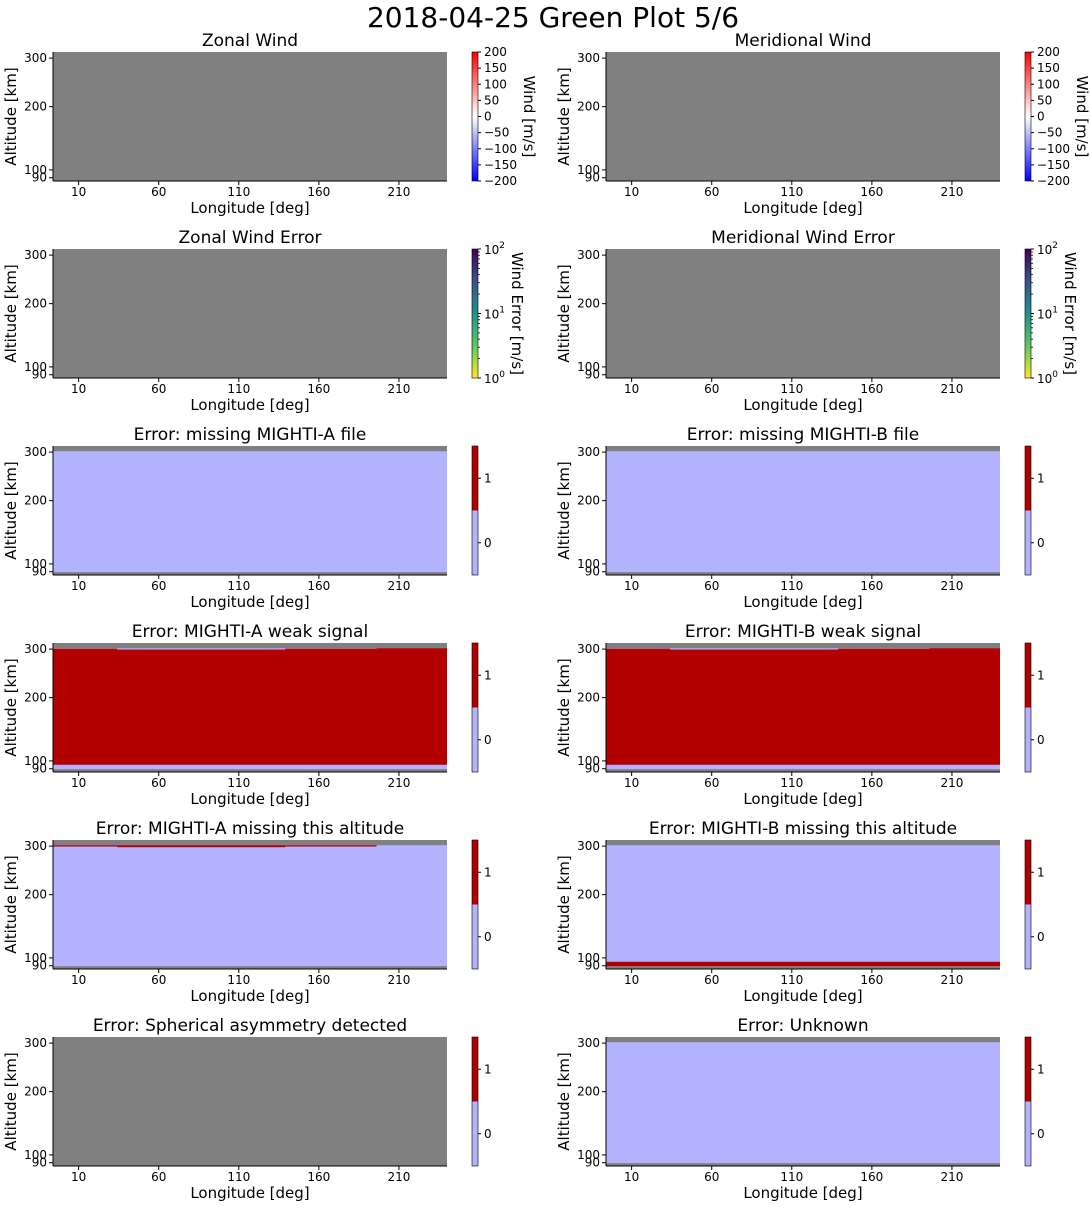 The height and width of the screenshot is (1208, 1090). I want to click on colorbar-tick-base: 10, so click(491, 379).